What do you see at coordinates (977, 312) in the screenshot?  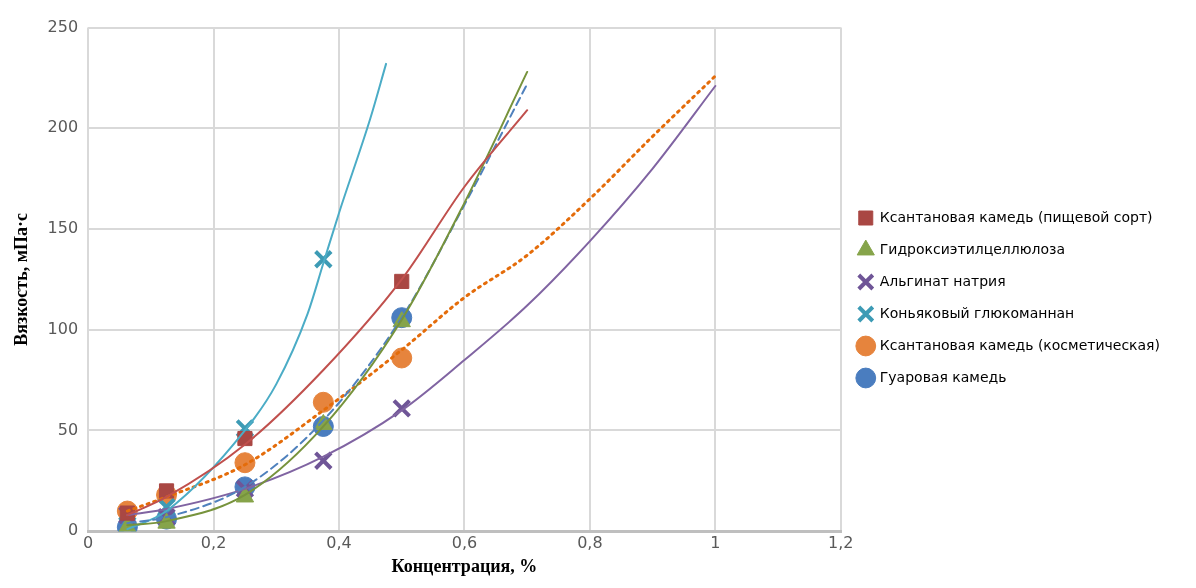 I see `legend-label: Коньяковый глюкоманнан` at bounding box center [977, 312].